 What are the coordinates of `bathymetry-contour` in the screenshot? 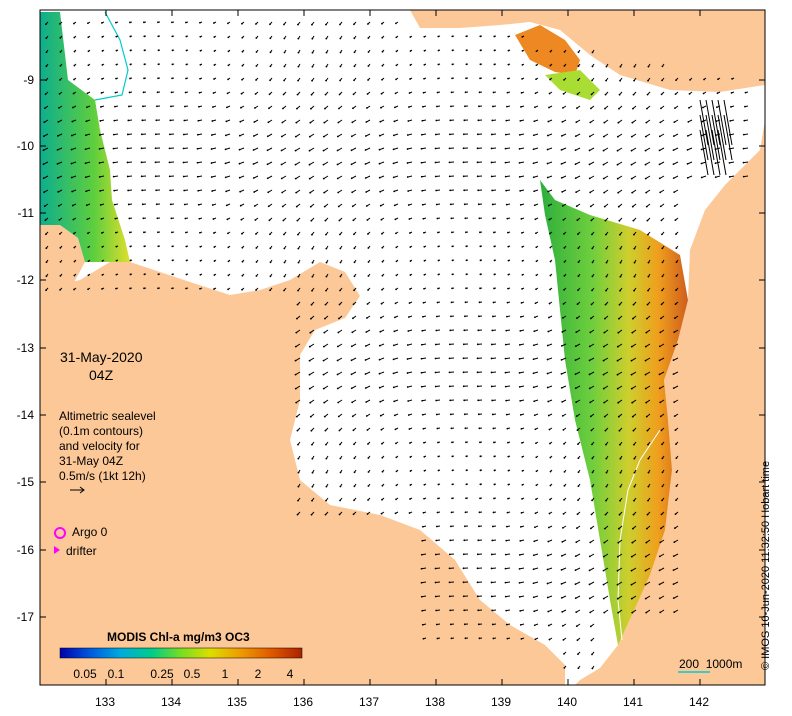 It's located at (111, 56).